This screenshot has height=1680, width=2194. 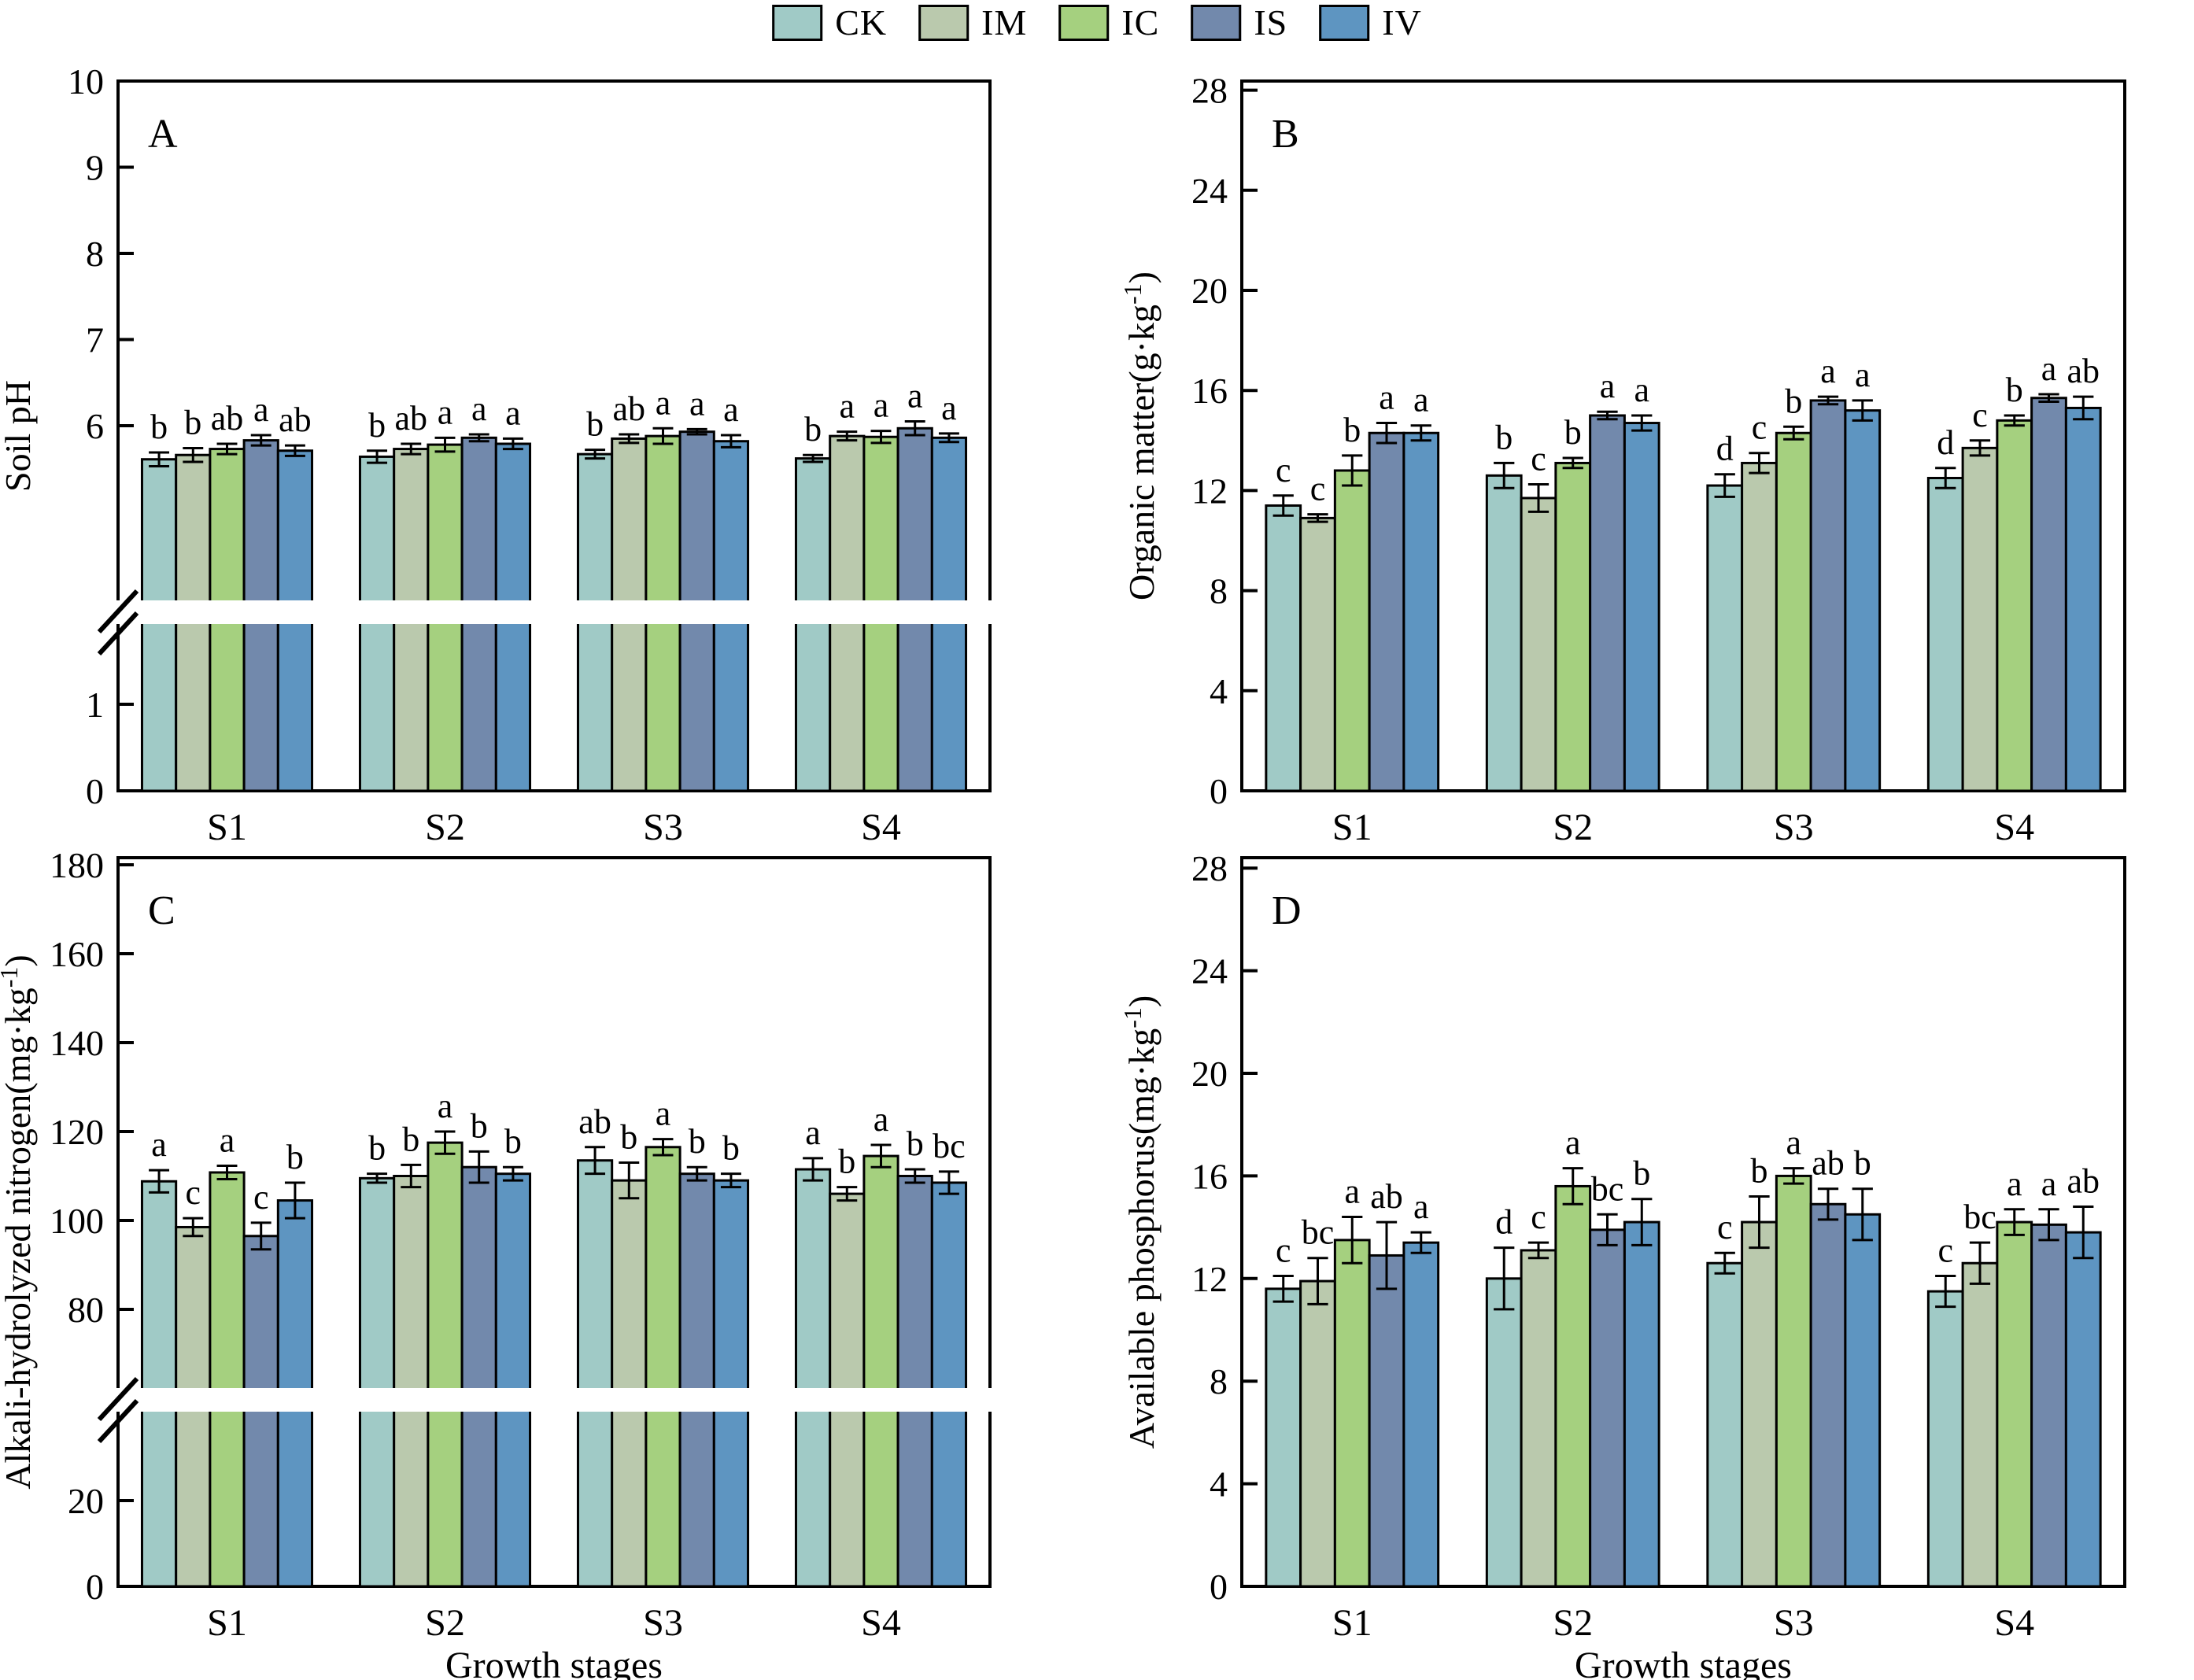 What do you see at coordinates (1219, 1484) in the screenshot?
I see `y-tick-label: 4` at bounding box center [1219, 1484].